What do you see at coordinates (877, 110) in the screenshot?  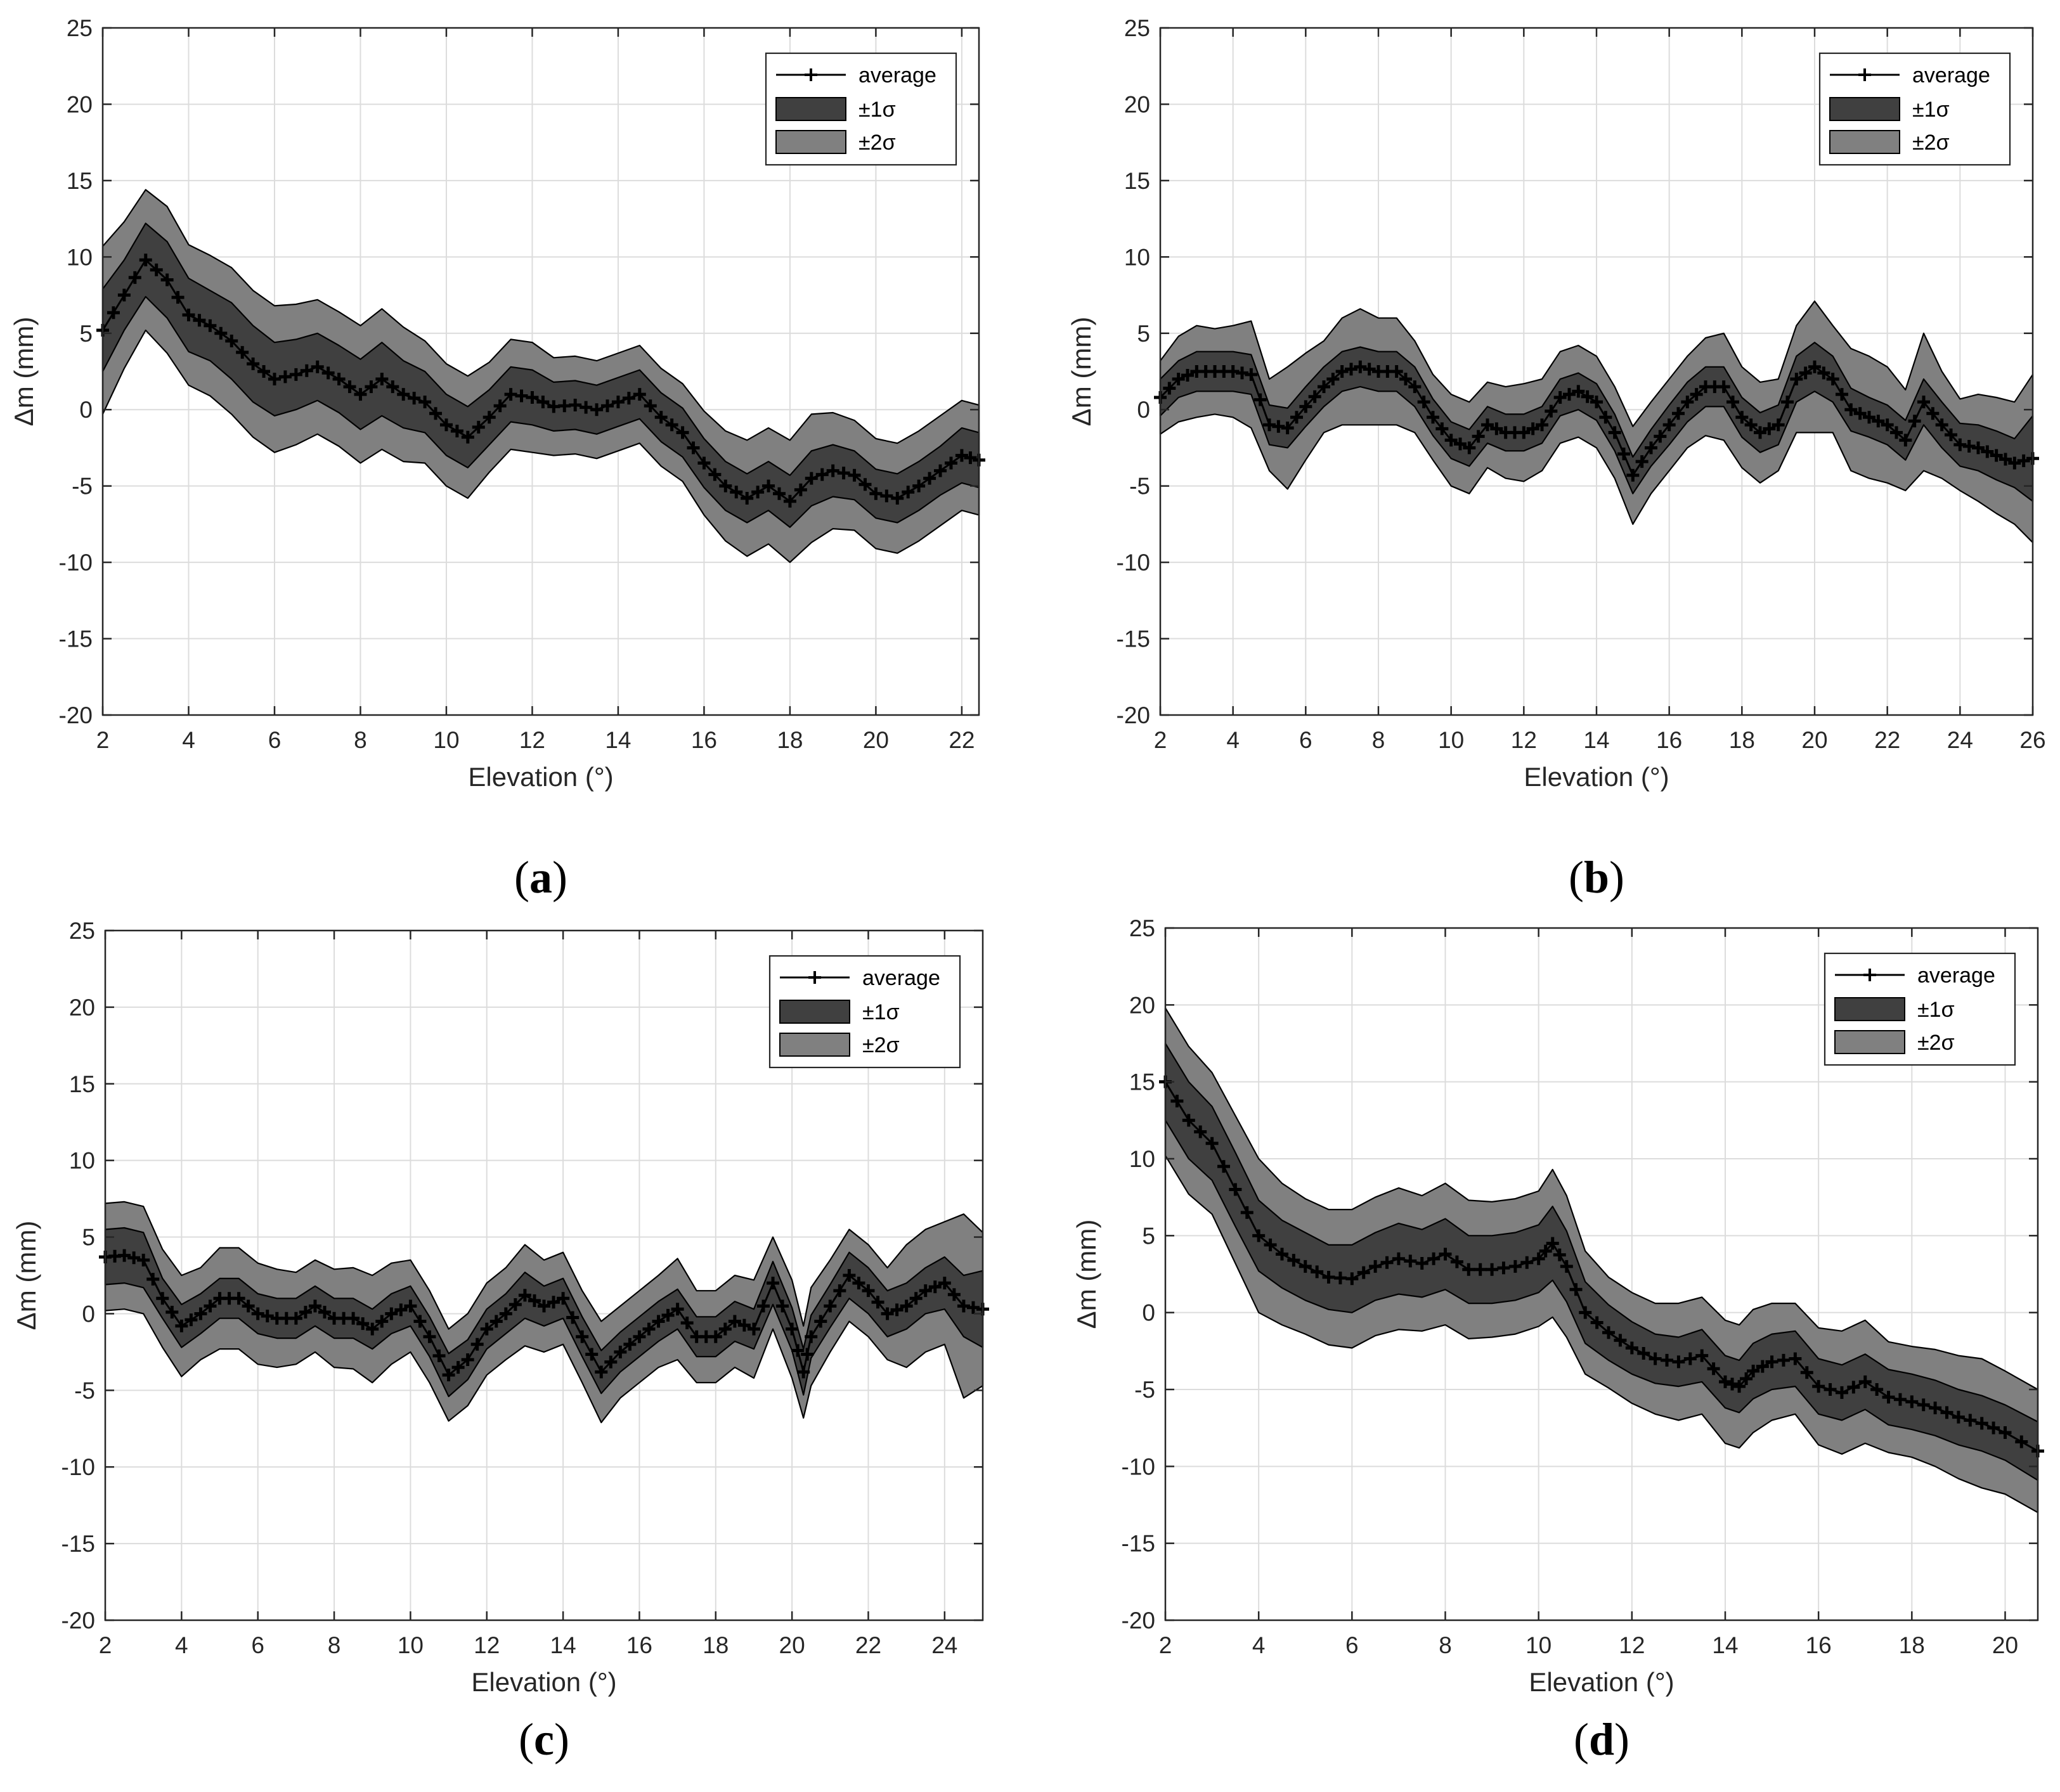 I see `legend-sigma1-label: ±1σ` at bounding box center [877, 110].